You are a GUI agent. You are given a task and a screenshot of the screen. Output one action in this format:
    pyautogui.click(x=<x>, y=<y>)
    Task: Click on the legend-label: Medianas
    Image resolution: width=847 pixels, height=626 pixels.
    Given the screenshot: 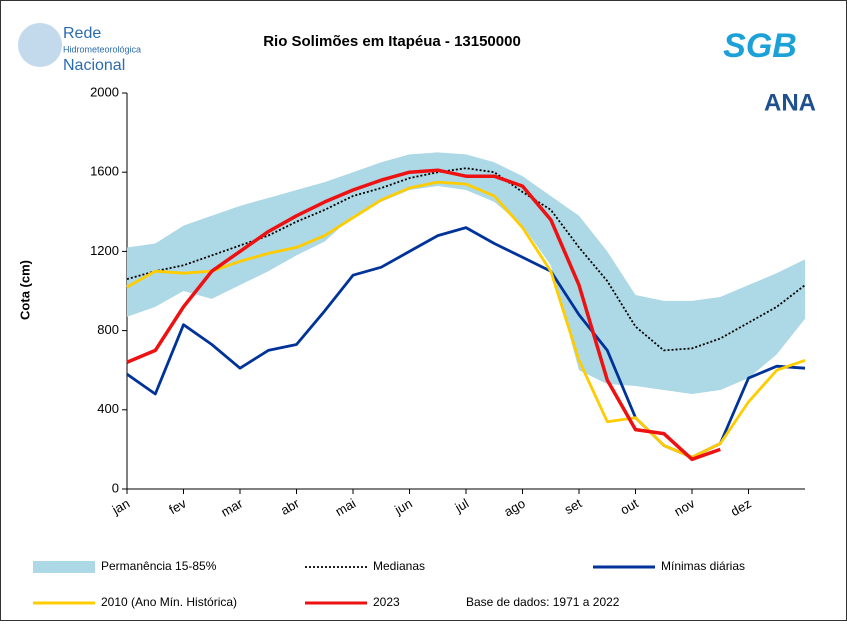 What is the action you would take?
    pyautogui.click(x=399, y=566)
    